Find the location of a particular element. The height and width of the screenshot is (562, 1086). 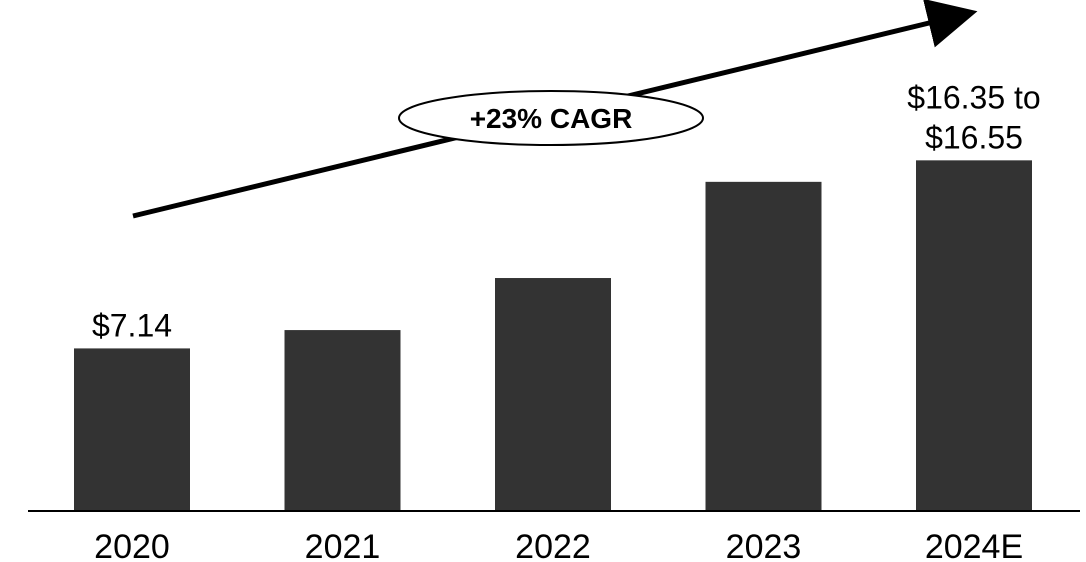

bar-2023 is located at coordinates (763, 345).